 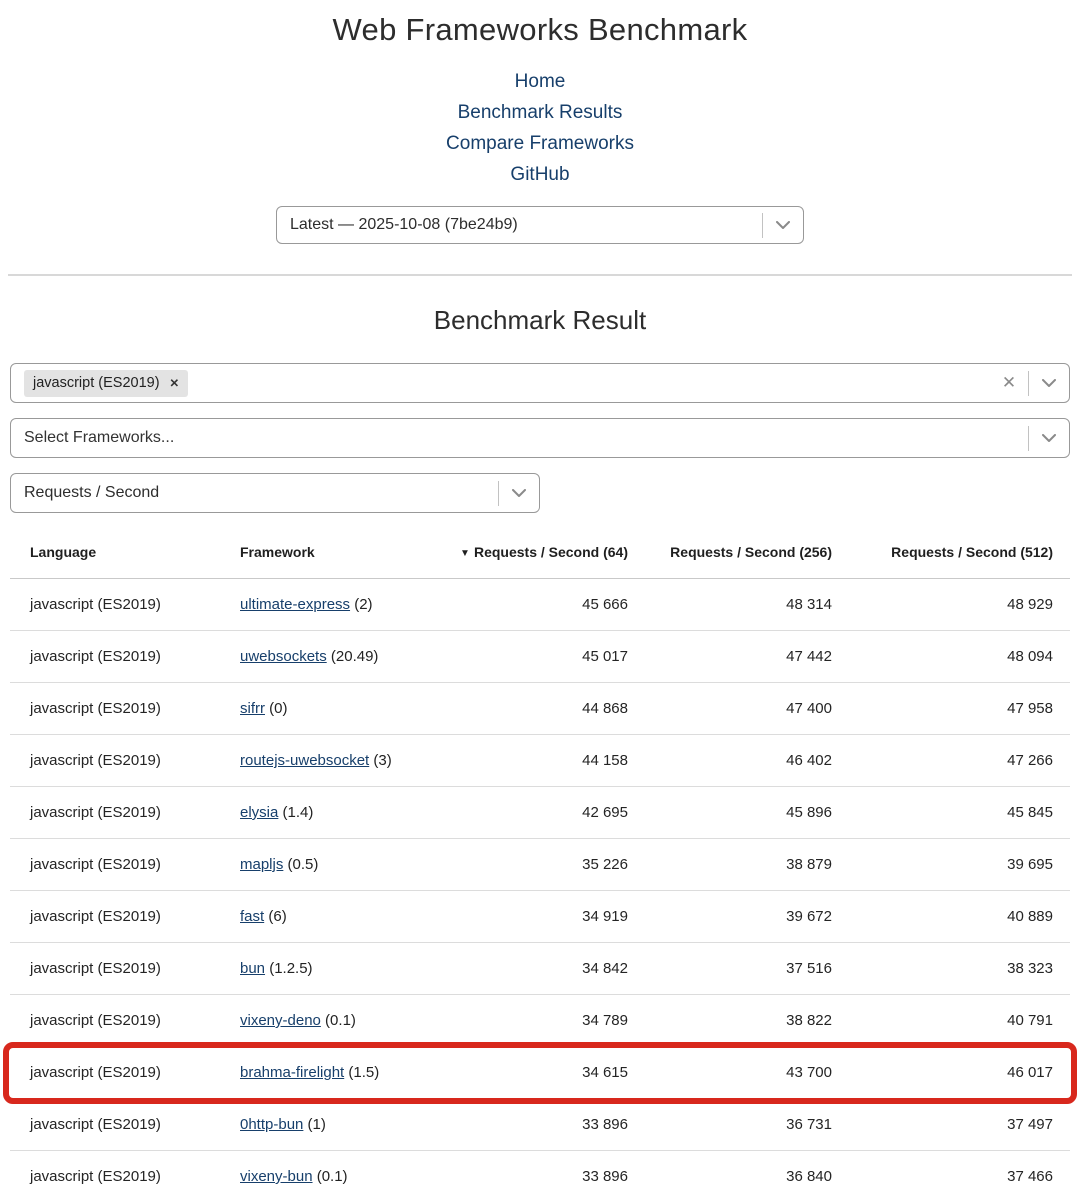 What do you see at coordinates (289, 968) in the screenshot?
I see `framework-version: (1.2.5)` at bounding box center [289, 968].